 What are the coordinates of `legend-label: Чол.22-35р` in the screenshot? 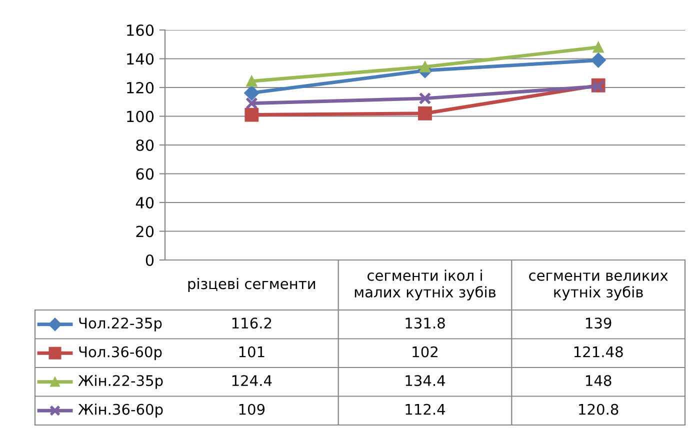 It's located at (120, 325).